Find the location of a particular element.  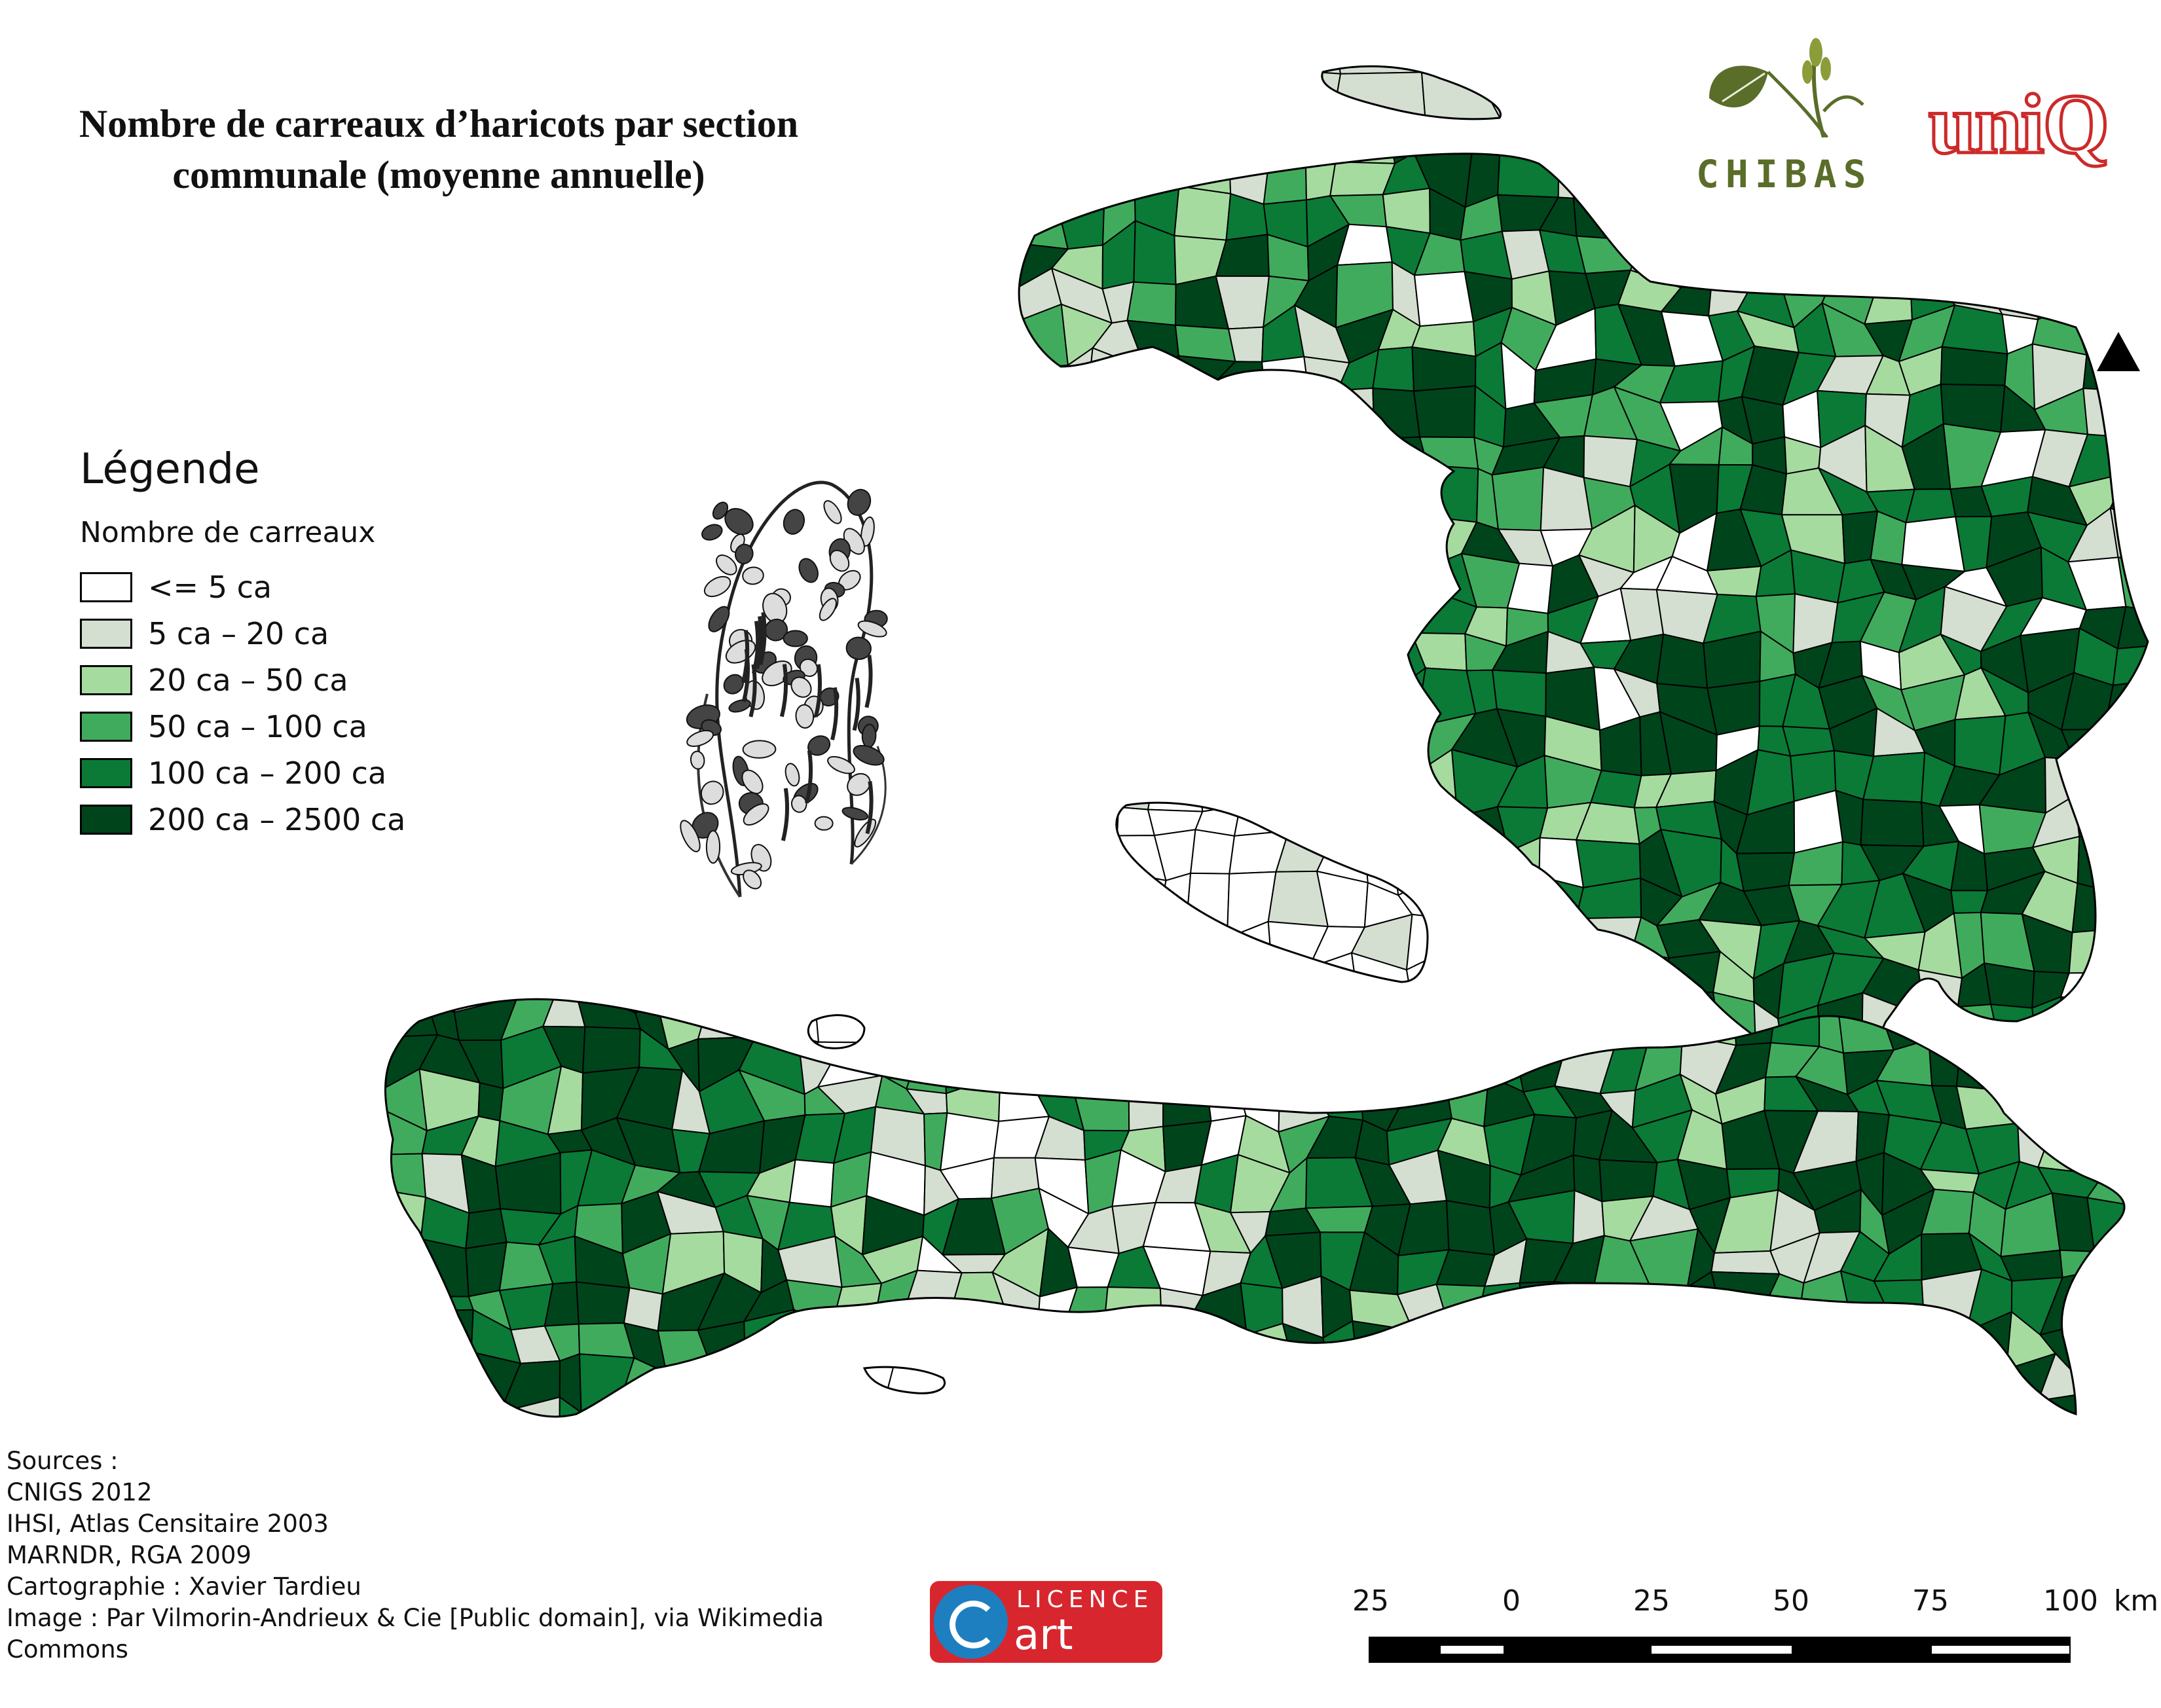

licence-art-libre-badge: LICENCE art libre is located at coordinates (1046, 1622).